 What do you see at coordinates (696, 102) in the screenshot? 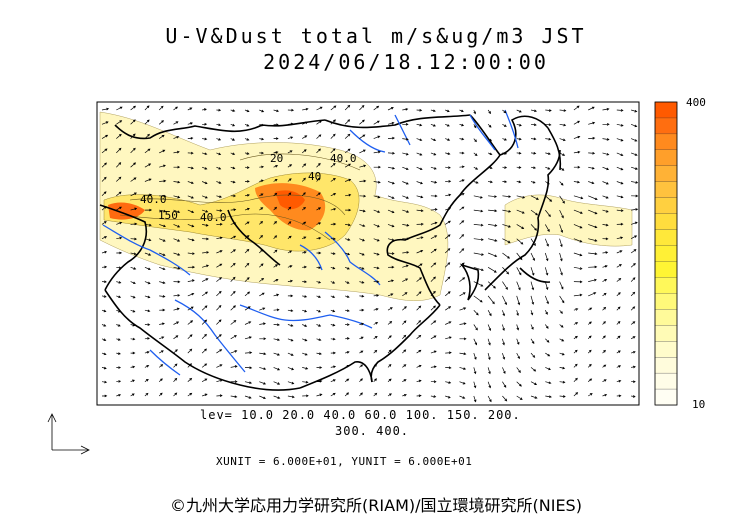
I see `colorbar-max-label: 400` at bounding box center [696, 102].